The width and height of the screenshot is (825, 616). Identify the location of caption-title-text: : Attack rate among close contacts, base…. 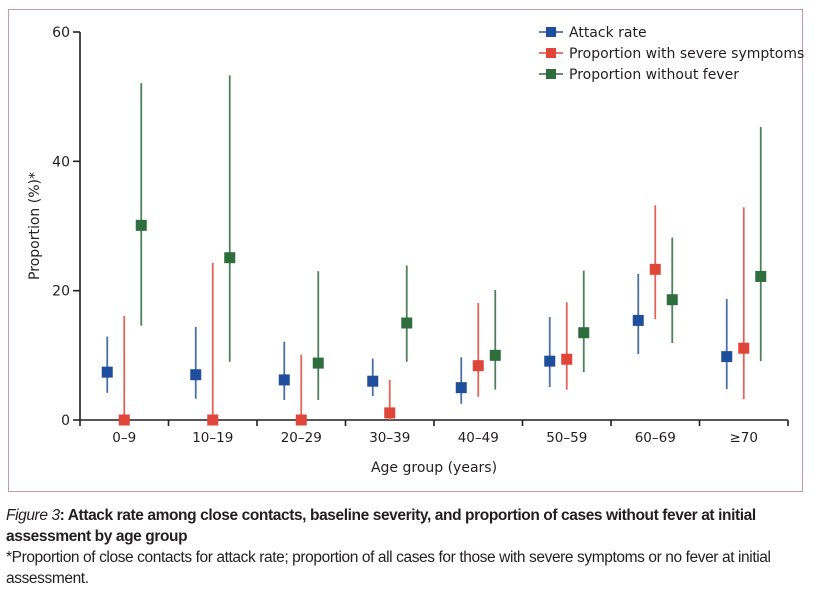
(381, 526).